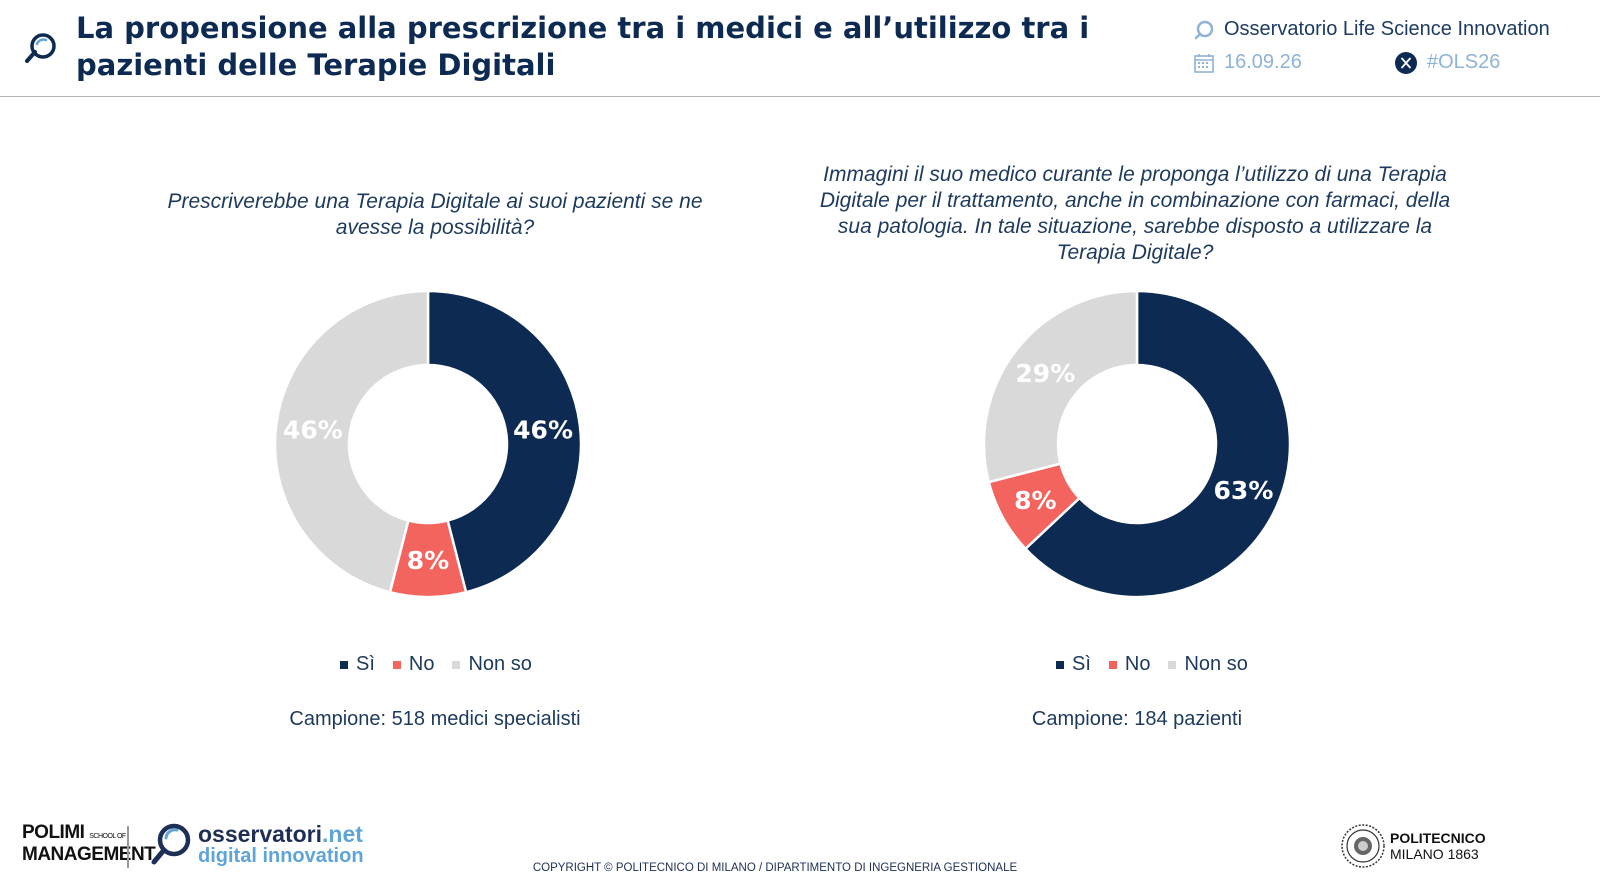 The width and height of the screenshot is (1600, 896). Describe the element at coordinates (1045, 373) in the screenshot. I see `data-label-nonso: 29%` at that location.